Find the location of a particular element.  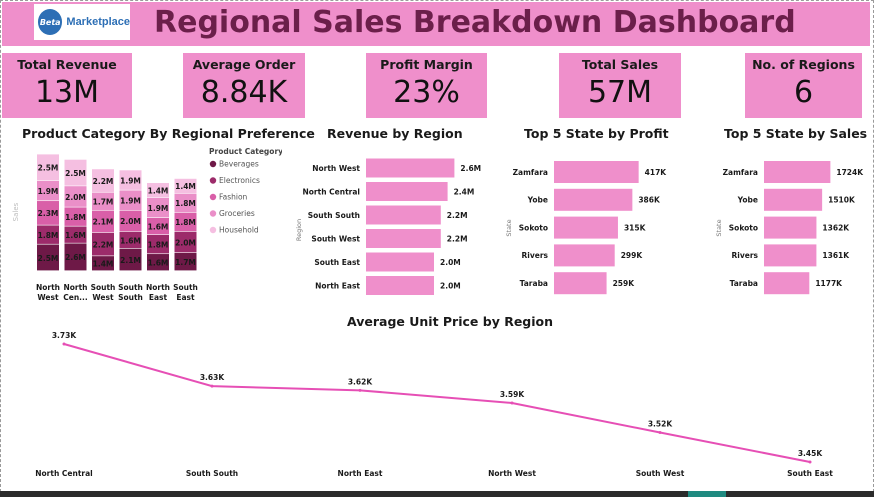

line-x-tick-label: South West is located at coordinates (660, 473).